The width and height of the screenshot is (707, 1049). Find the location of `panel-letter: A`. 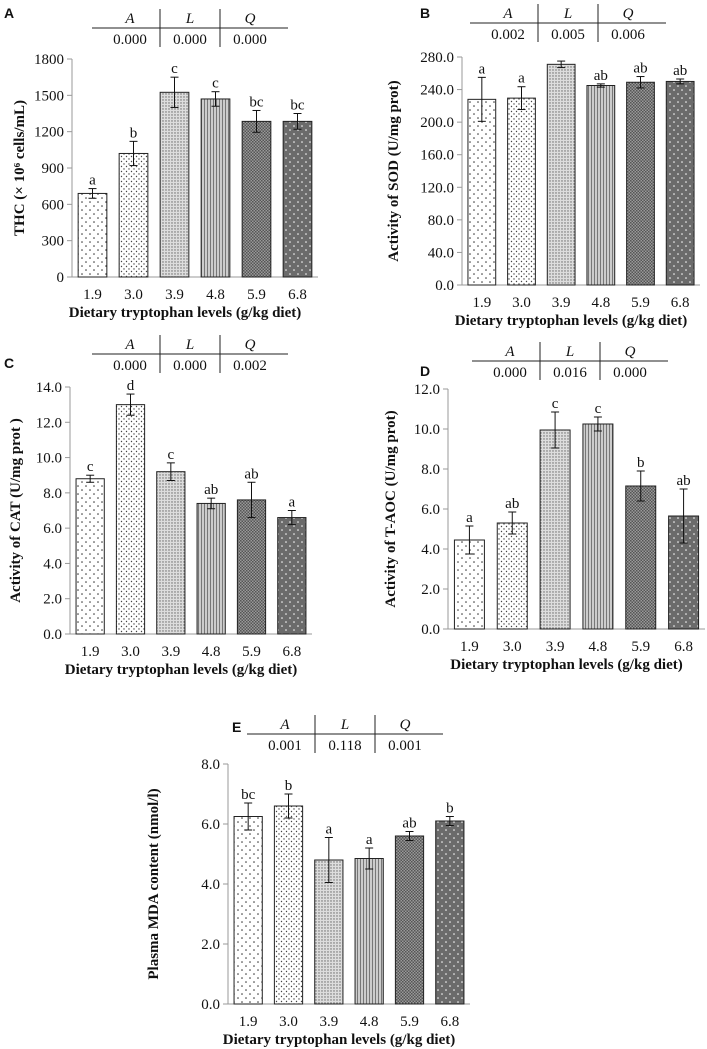

panel-letter: A is located at coordinates (9, 13).